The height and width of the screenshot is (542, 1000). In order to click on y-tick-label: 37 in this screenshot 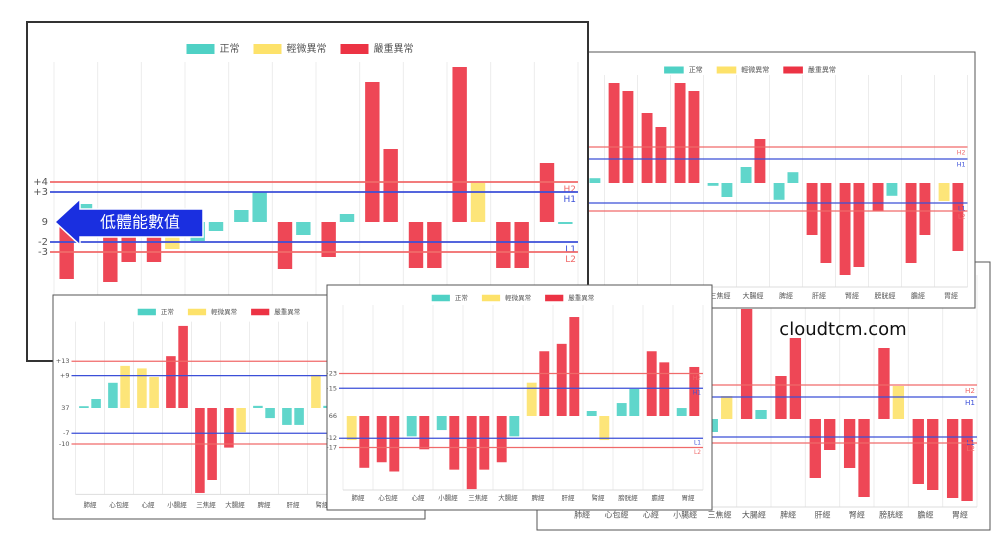, I will do `click(65, 408)`.